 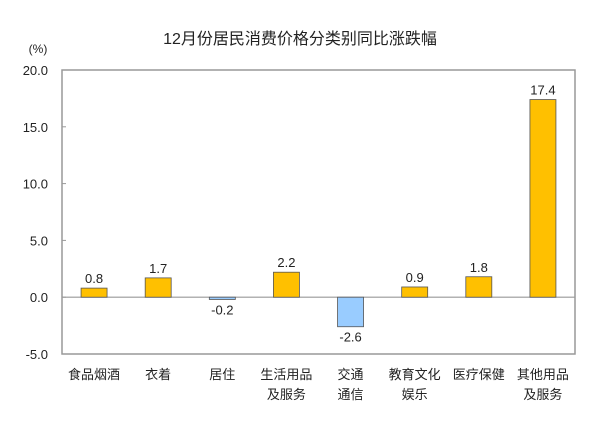 What do you see at coordinates (543, 374) in the screenshot?
I see `x-tick-label: 其他用品` at bounding box center [543, 374].